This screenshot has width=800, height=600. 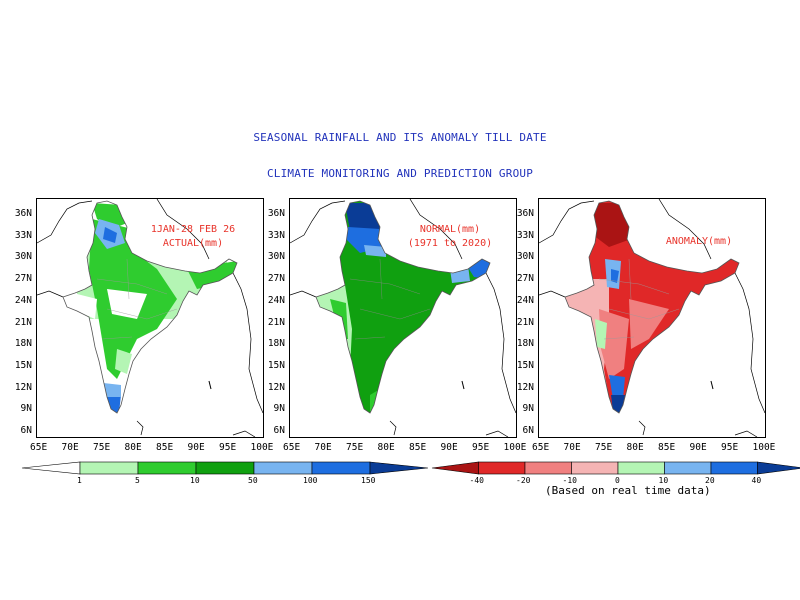 What do you see at coordinates (193, 237) in the screenshot?
I see `actual-panel-label: 1JAN-28 FEB 26 ACTUAL(mm)` at bounding box center [193, 237].